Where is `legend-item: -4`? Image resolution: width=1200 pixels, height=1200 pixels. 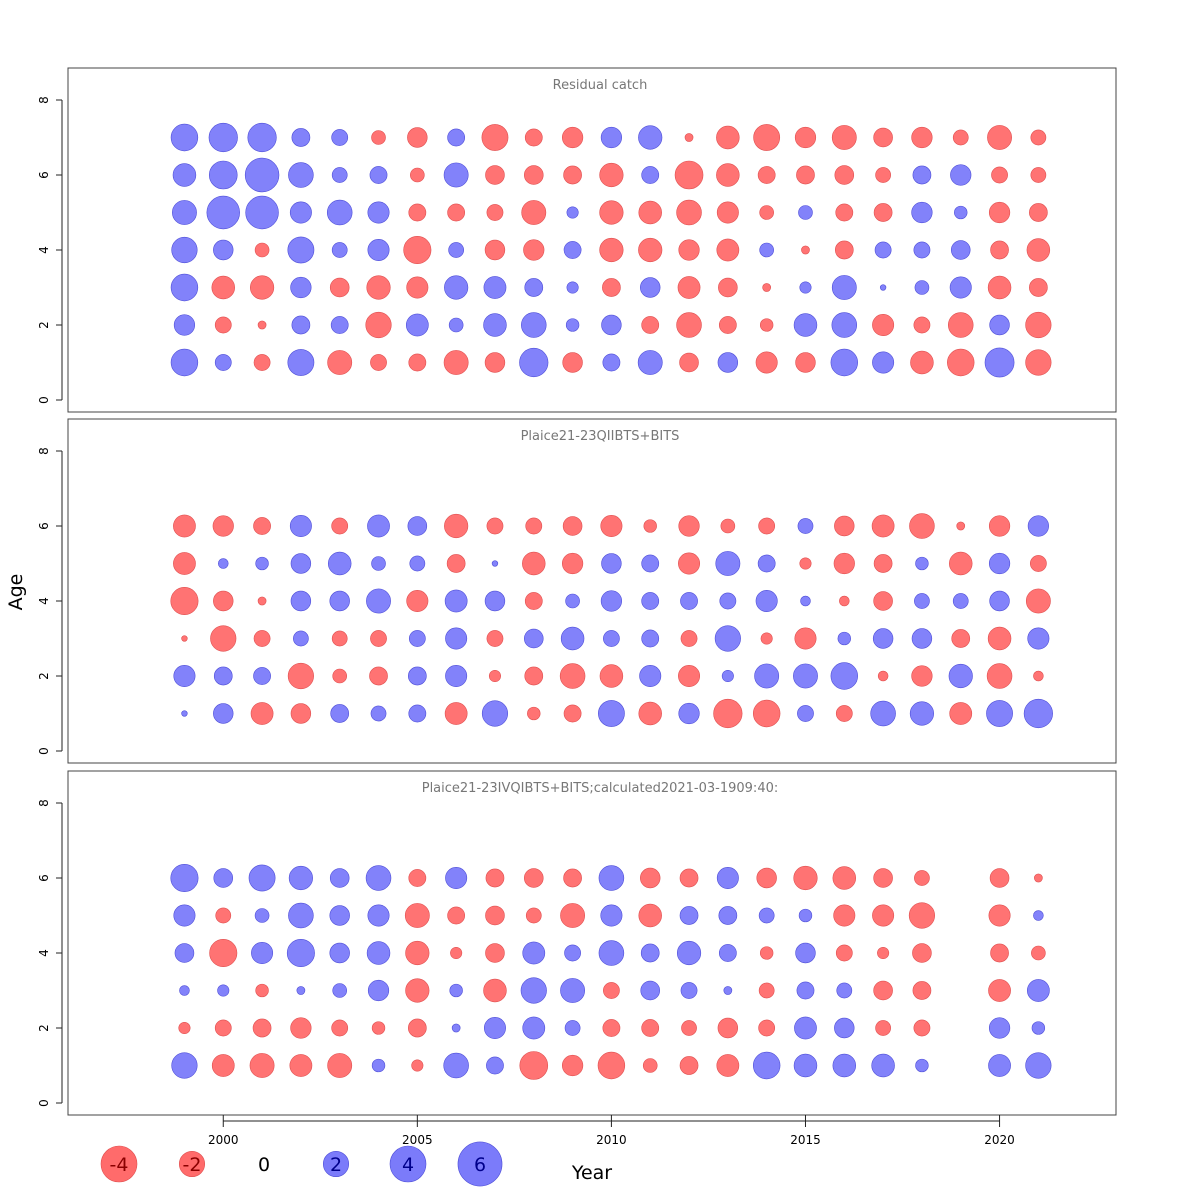 legend-item: -4 is located at coordinates (119, 1164).